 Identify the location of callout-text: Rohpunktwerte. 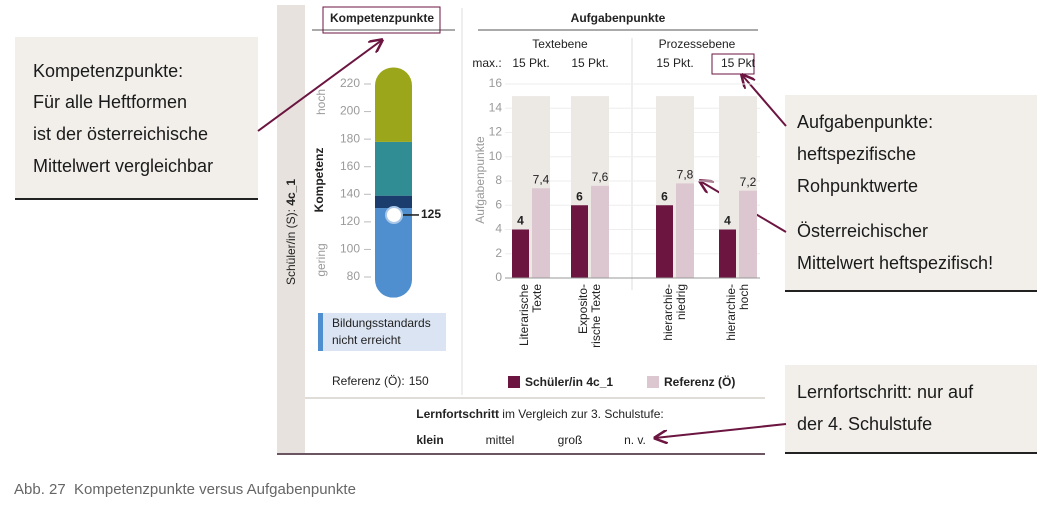
(857, 186).